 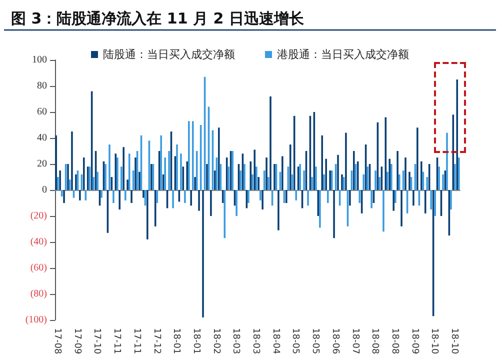 What do you see at coordinates (36, 320) in the screenshot?
I see `y-tick-label: (100)` at bounding box center [36, 320].